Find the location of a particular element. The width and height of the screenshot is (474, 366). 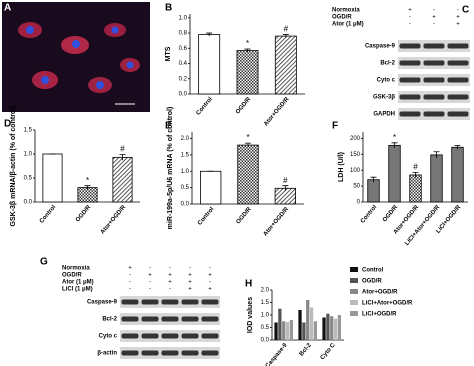

y-tick-label: 150 is located at coordinates (355, 155).